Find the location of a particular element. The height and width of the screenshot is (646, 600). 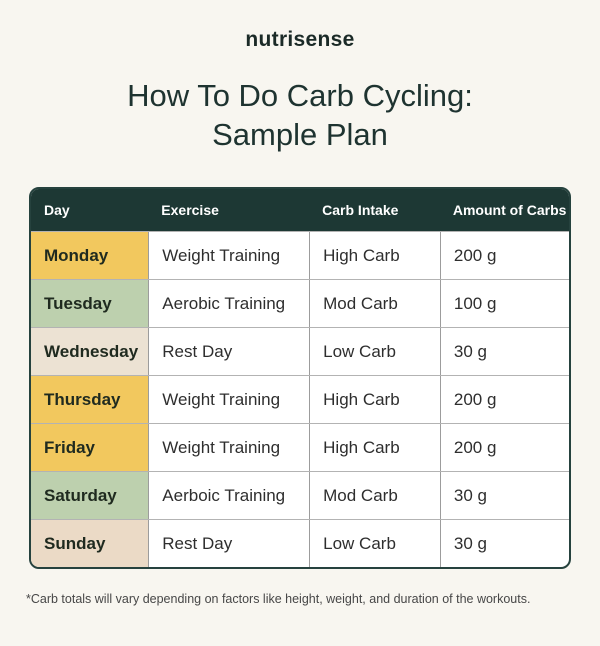

day-cell: Thursday is located at coordinates (90, 399).